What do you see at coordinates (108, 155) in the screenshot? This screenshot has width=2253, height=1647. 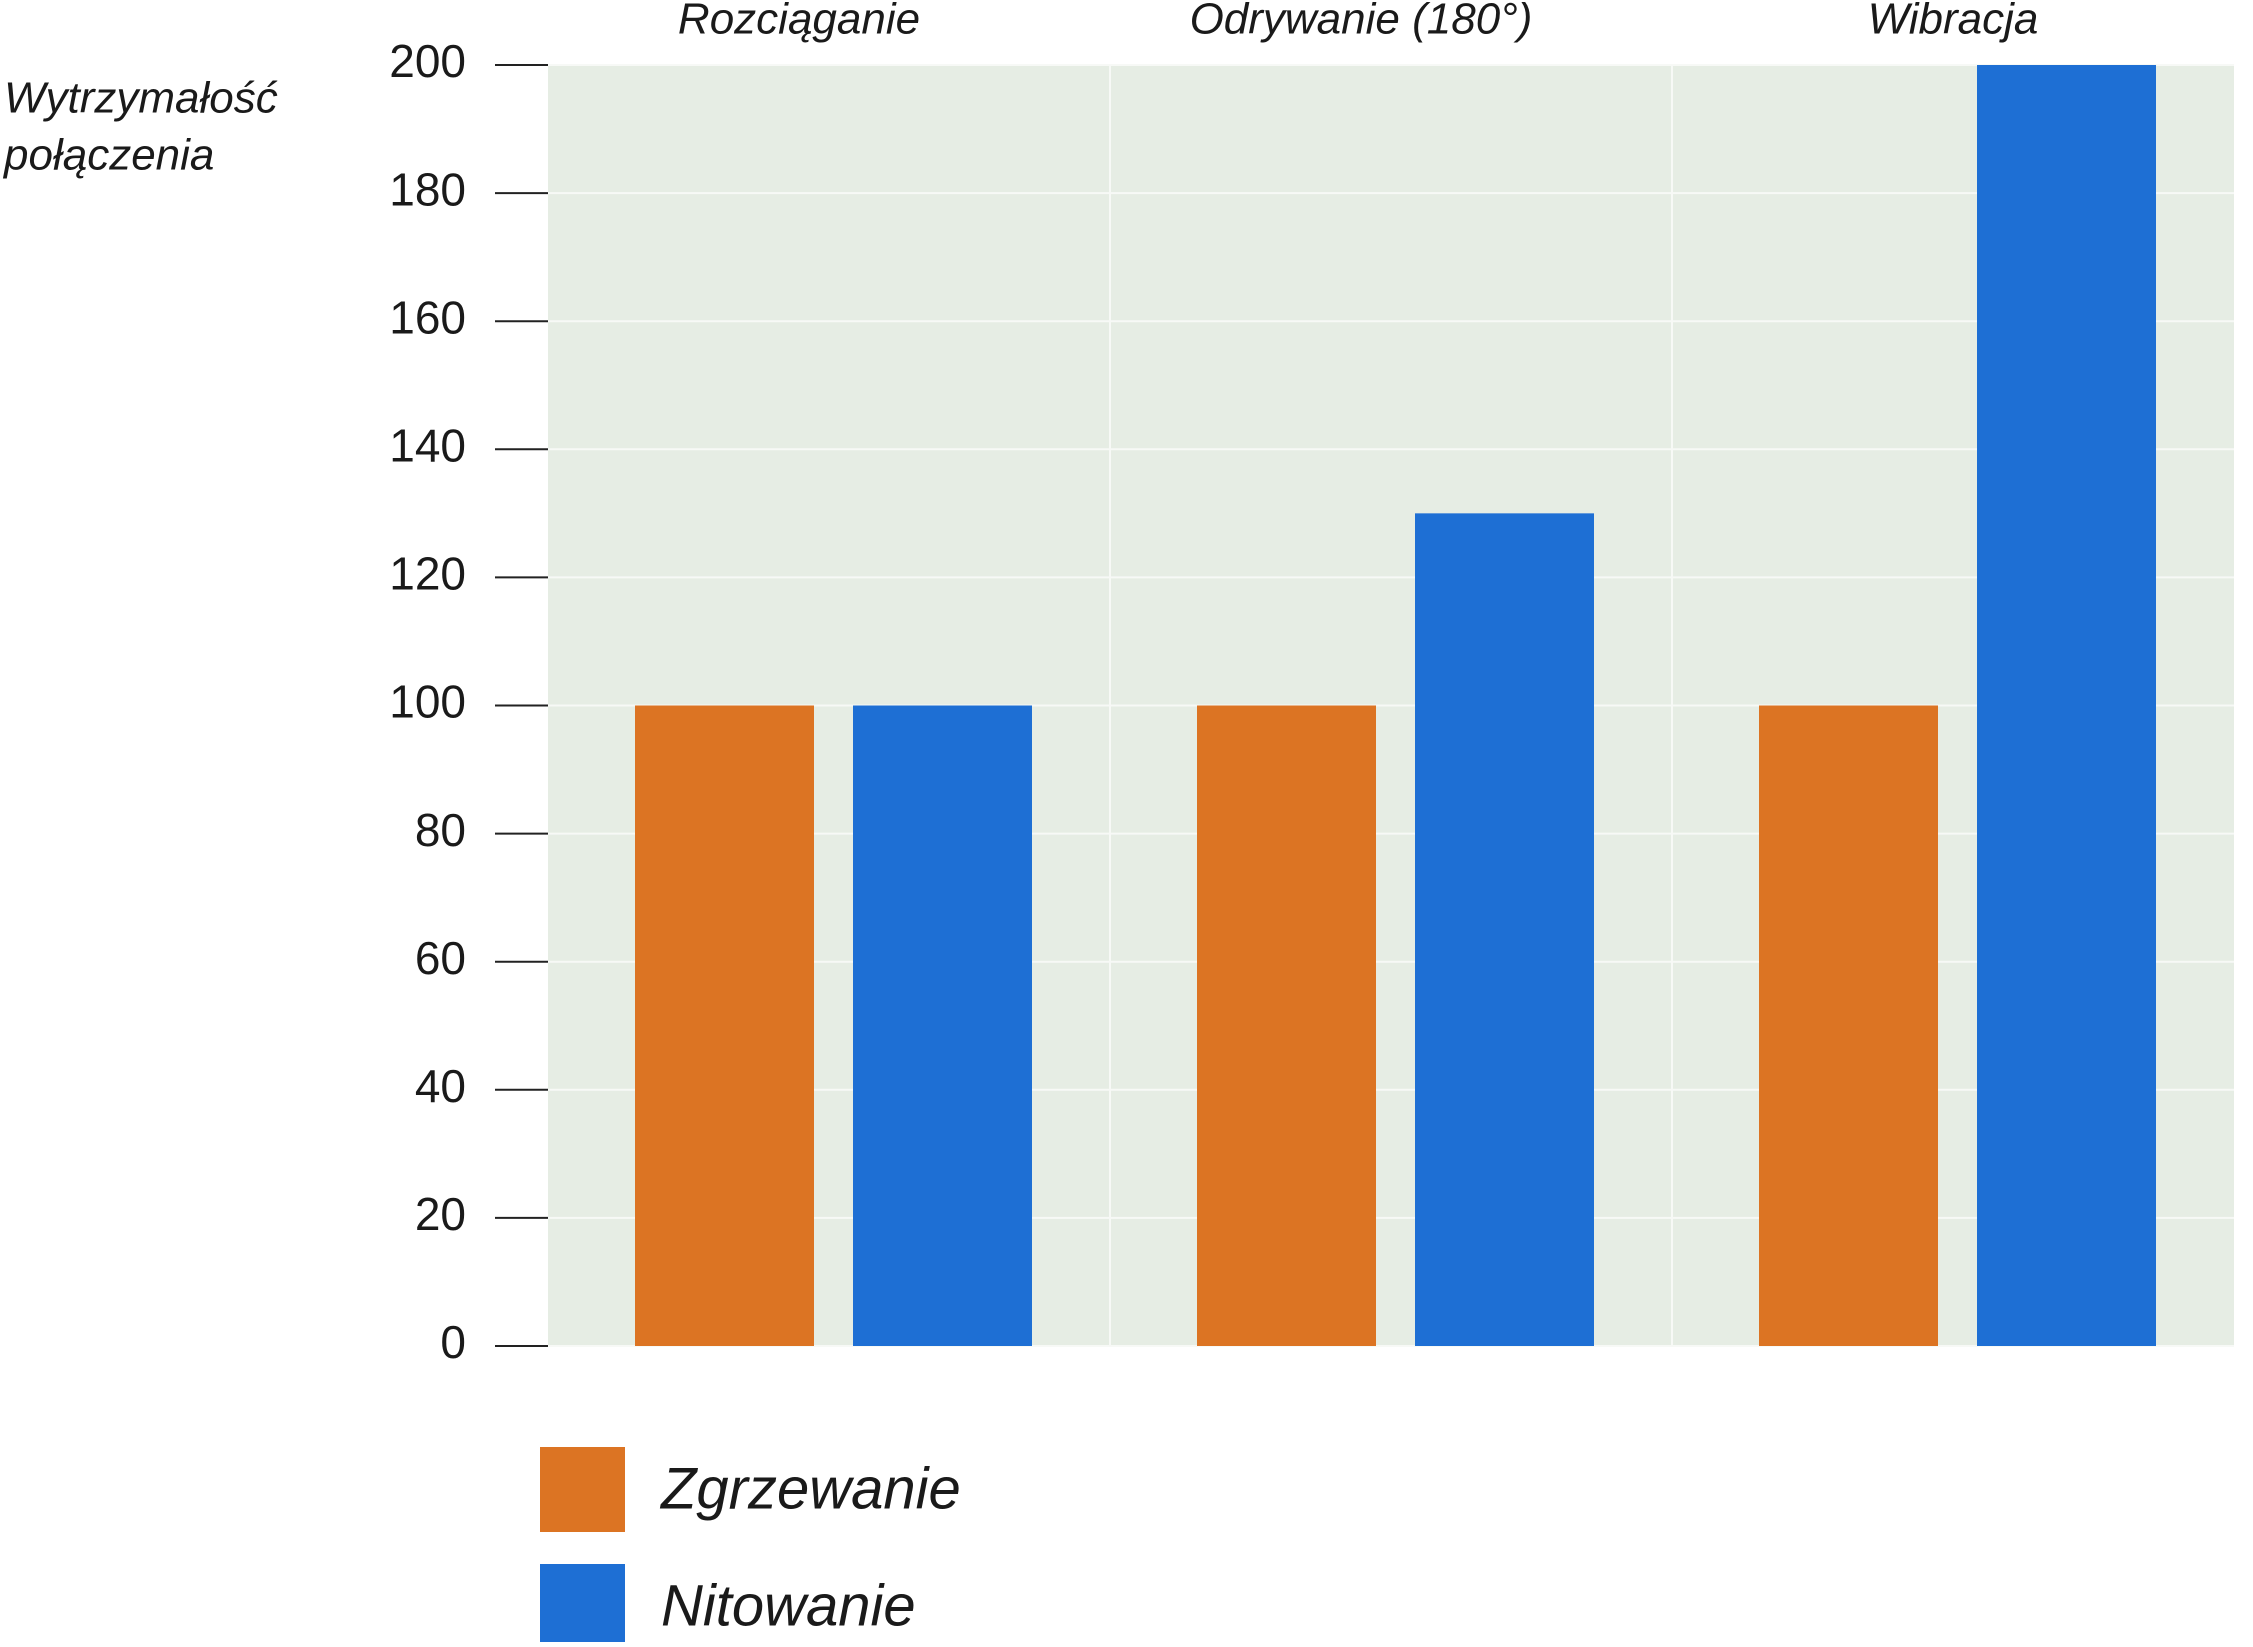 I see `y-axis-label: połączenia` at bounding box center [108, 155].